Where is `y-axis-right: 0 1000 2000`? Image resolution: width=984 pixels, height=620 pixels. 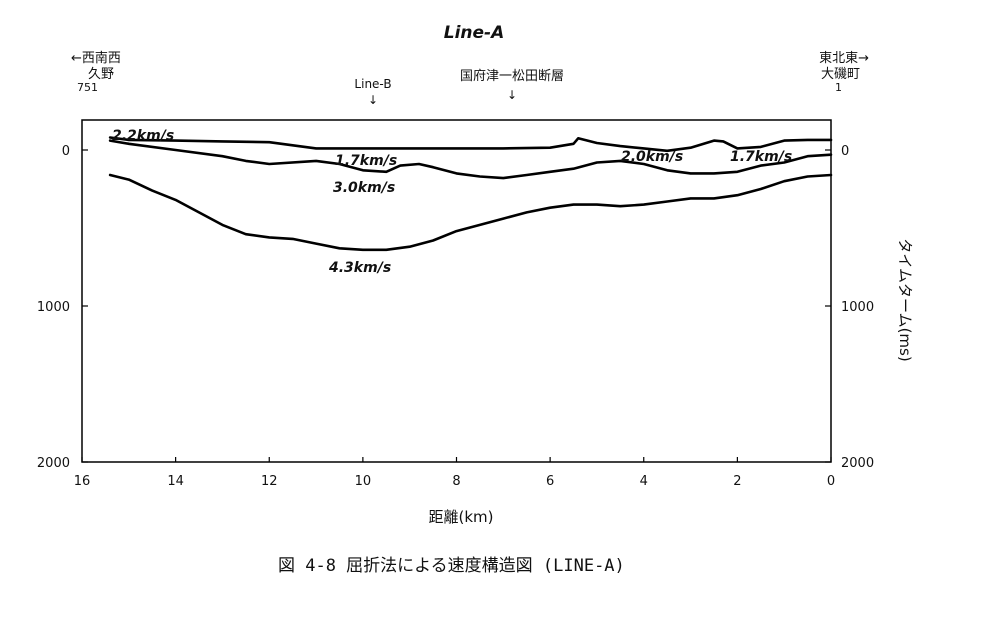
y-axis-right: 0 1000 2000 is located at coordinates (849, 307).